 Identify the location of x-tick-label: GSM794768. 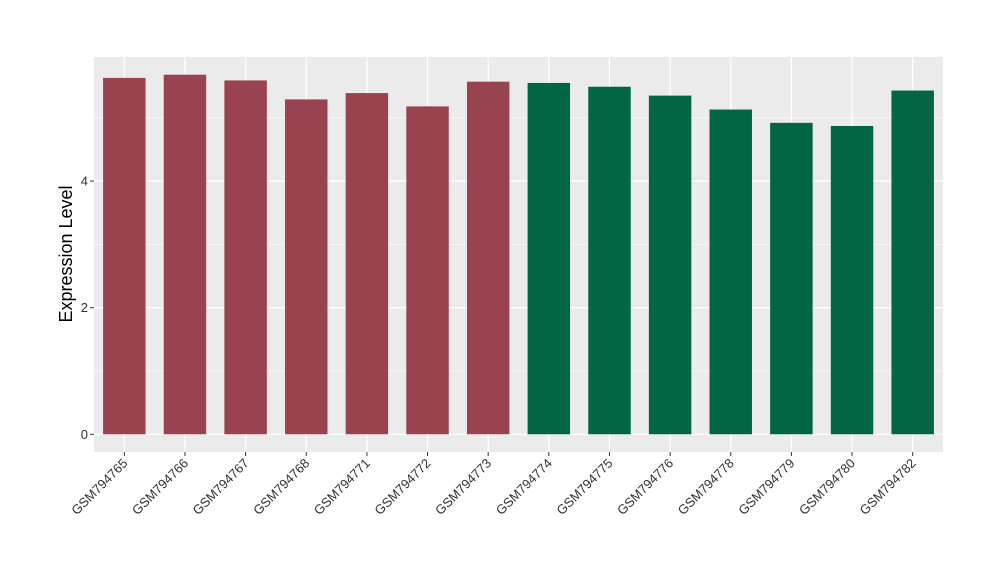
(281, 487).